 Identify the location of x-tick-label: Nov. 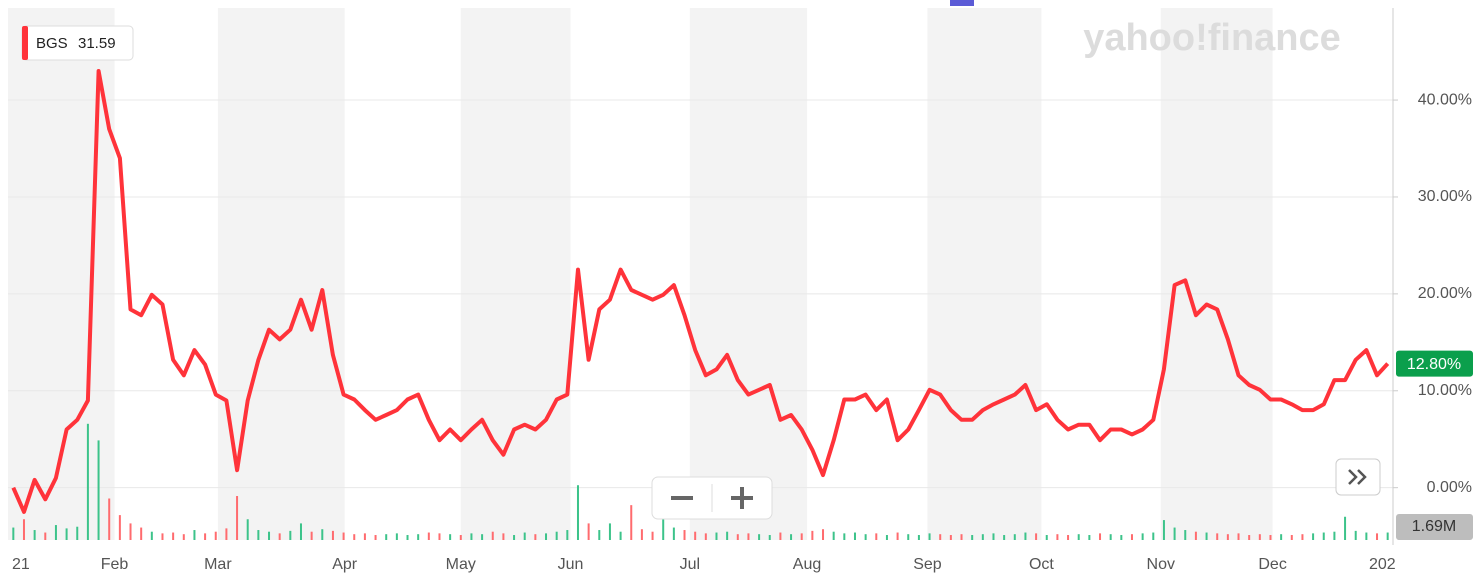
(1161, 564).